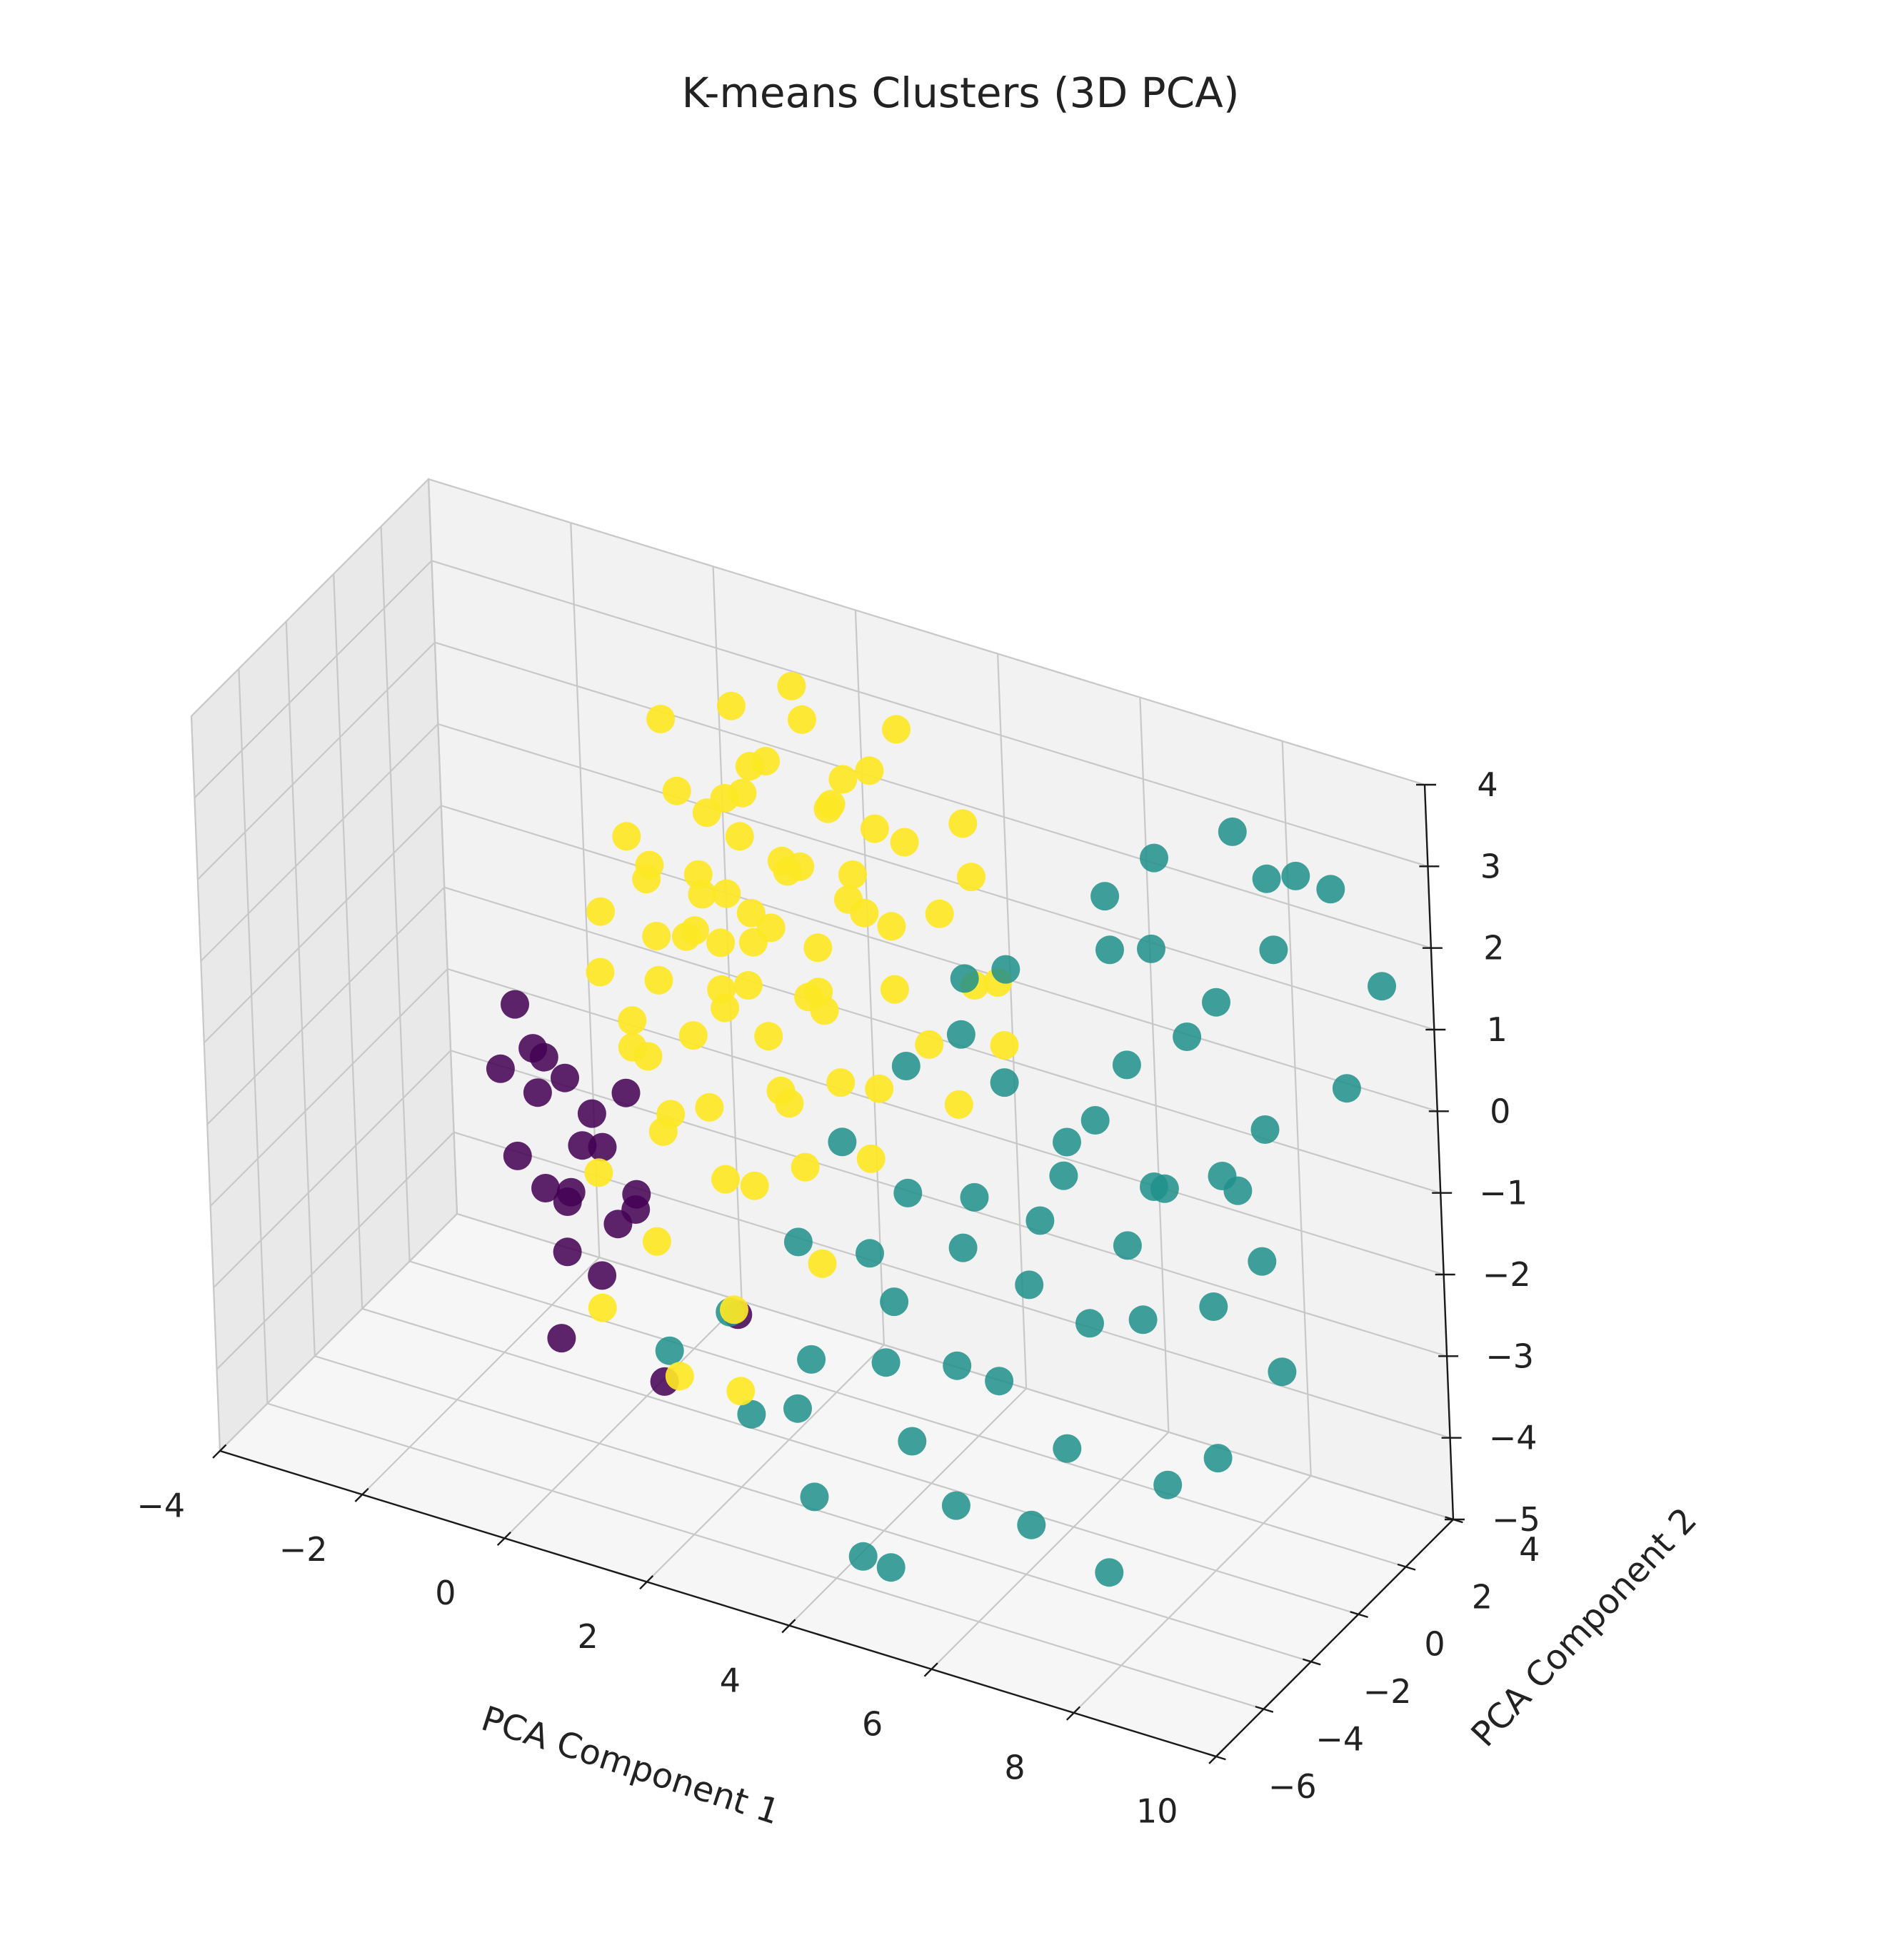 The image size is (1901, 1960). Describe the element at coordinates (1503, 1193) in the screenshot. I see `z-tick-label: −1` at that location.